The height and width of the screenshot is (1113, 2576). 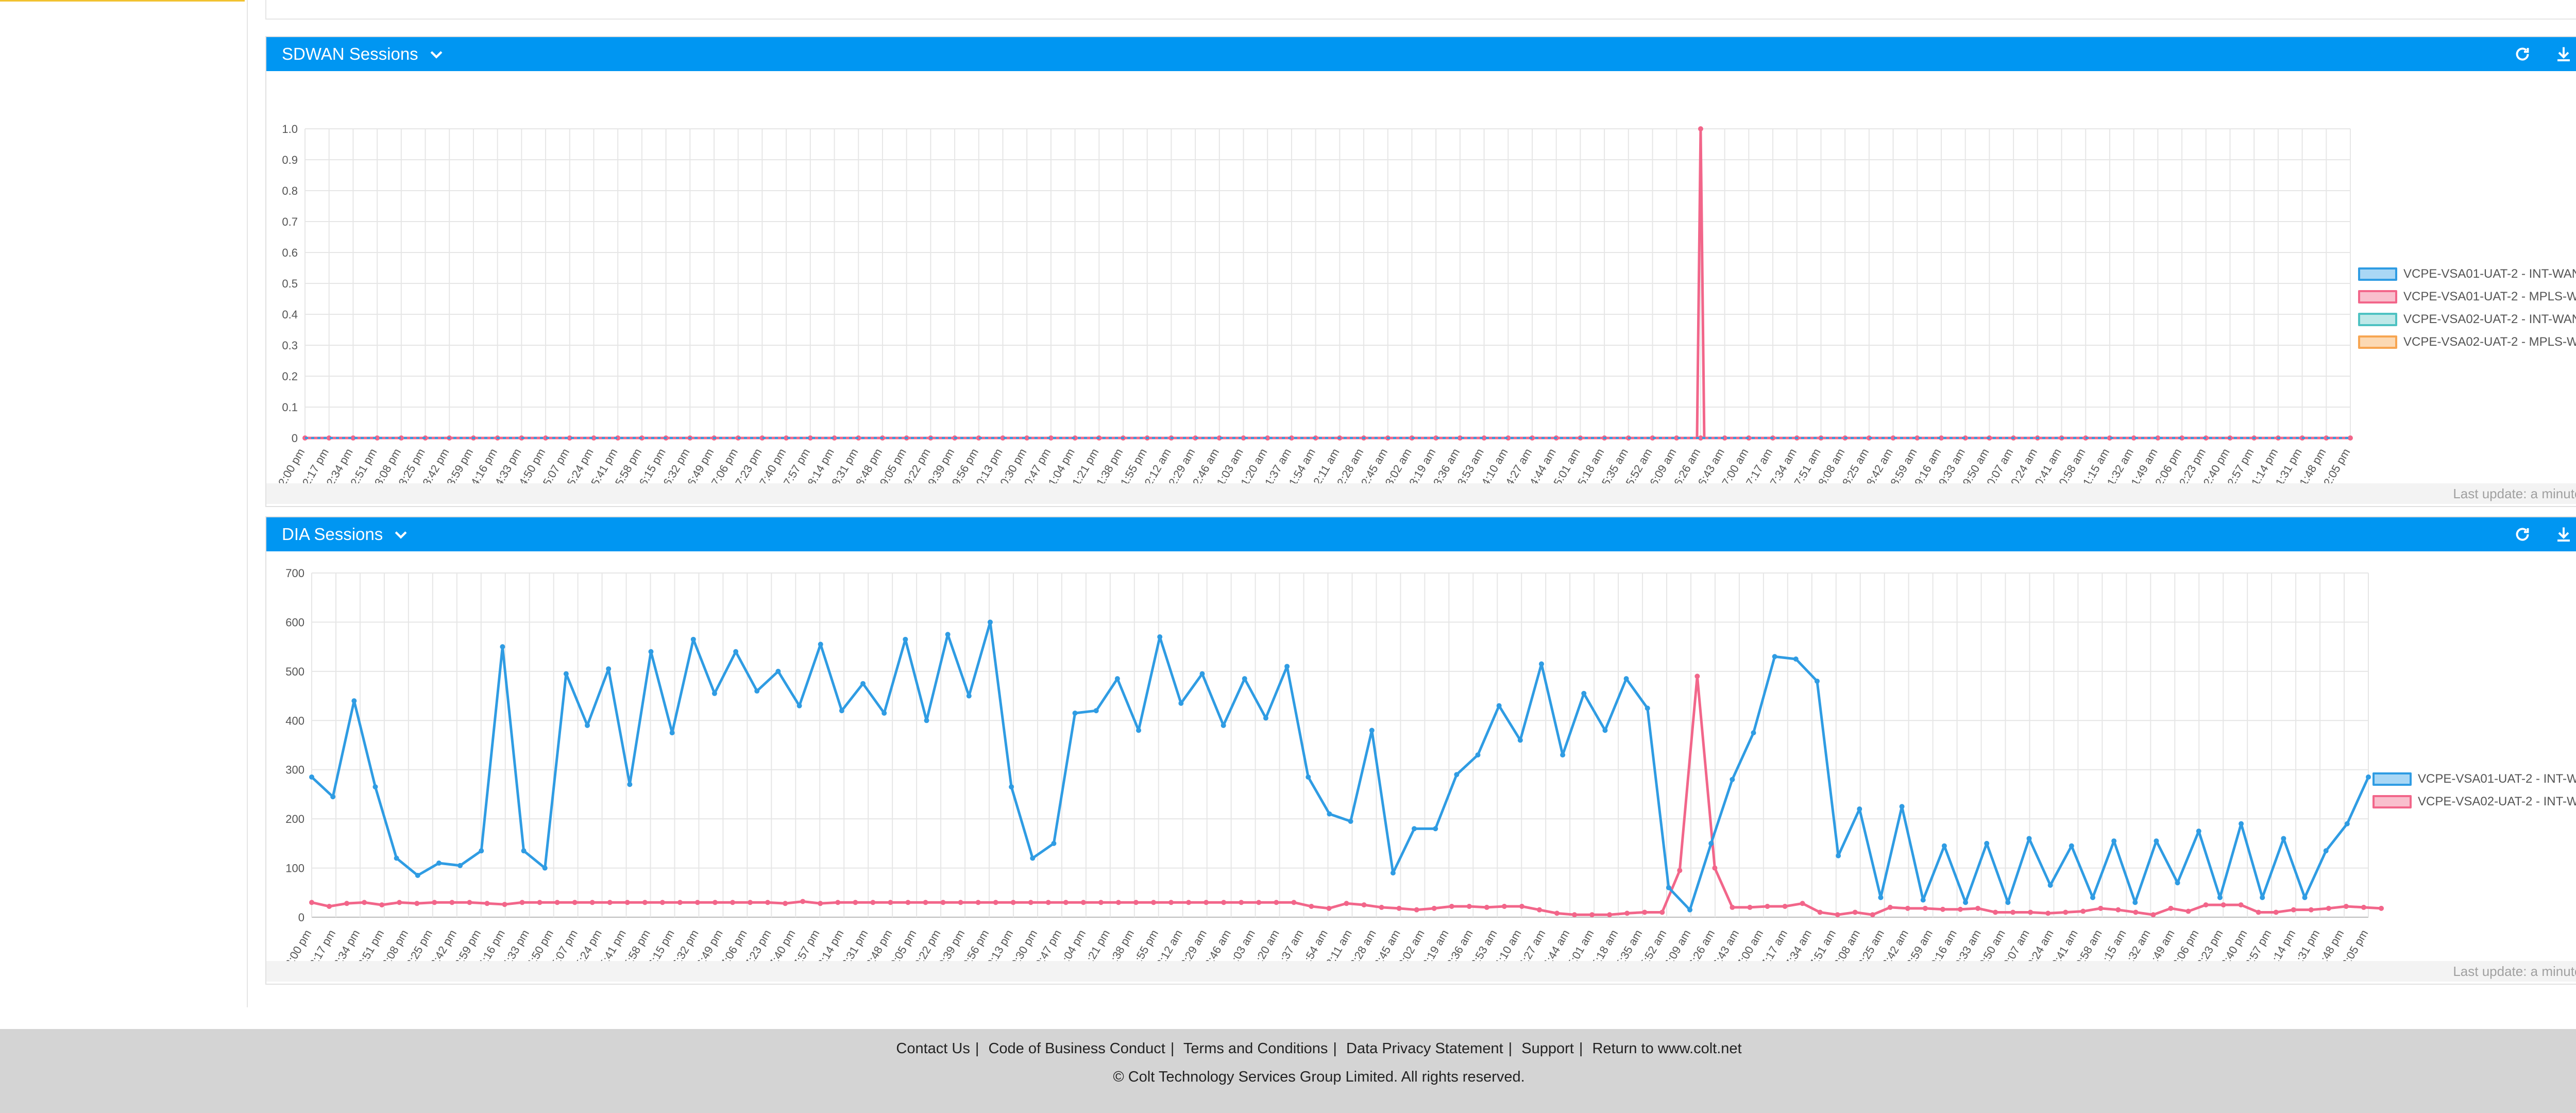 What do you see at coordinates (294, 770) in the screenshot?
I see `y-tick-label: 300` at bounding box center [294, 770].